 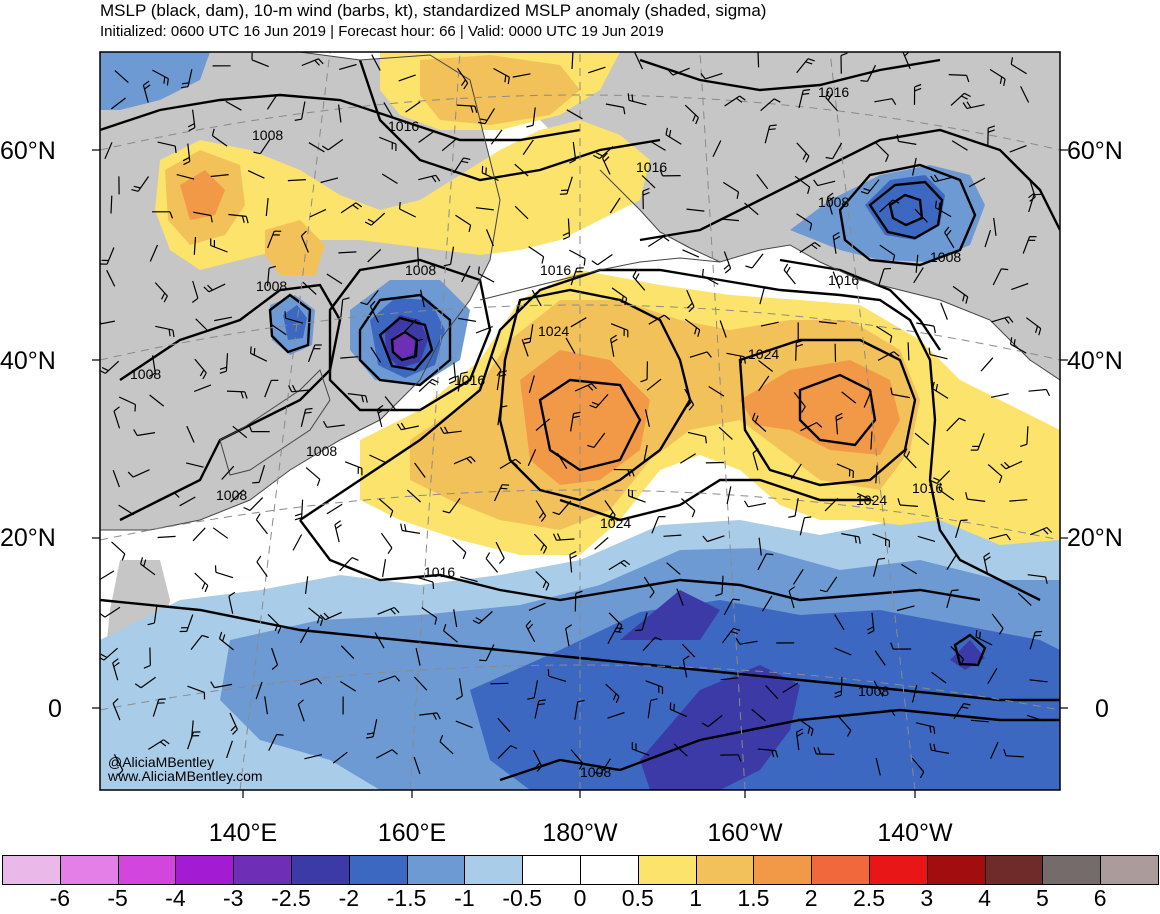 I want to click on colorbar-label: 5, so click(x=1042, y=898).